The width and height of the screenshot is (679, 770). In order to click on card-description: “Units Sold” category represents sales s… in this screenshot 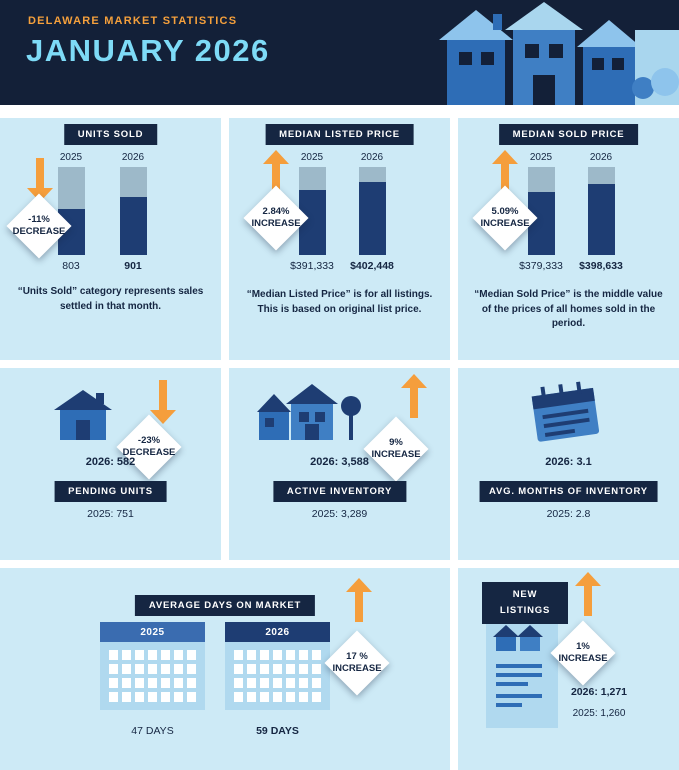, I will do `click(110, 299)`.